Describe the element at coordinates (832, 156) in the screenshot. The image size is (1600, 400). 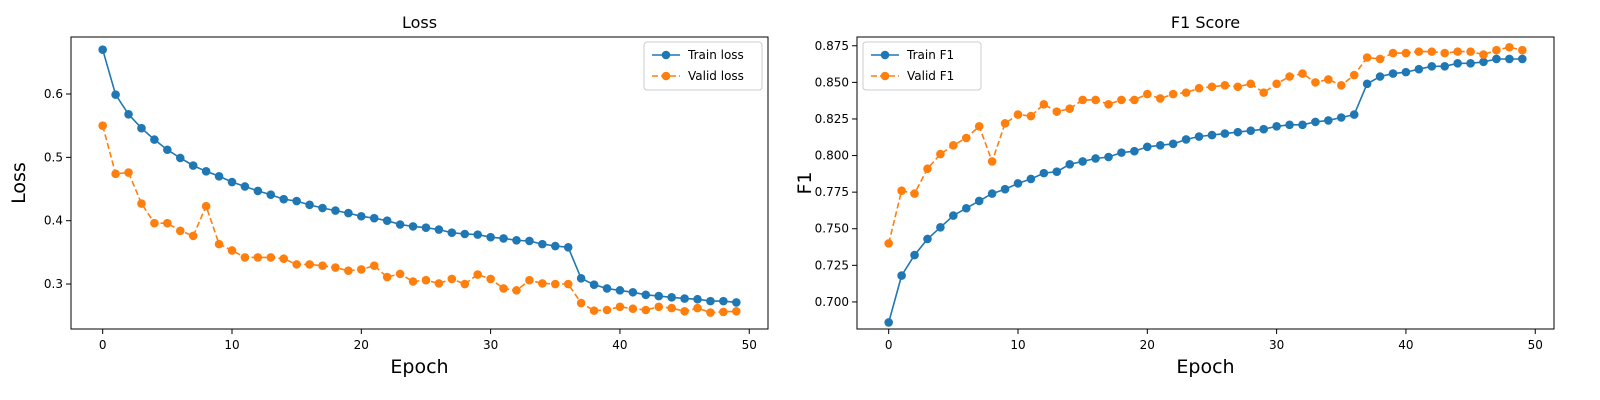
I see `y-tick-label: 0.800` at that location.